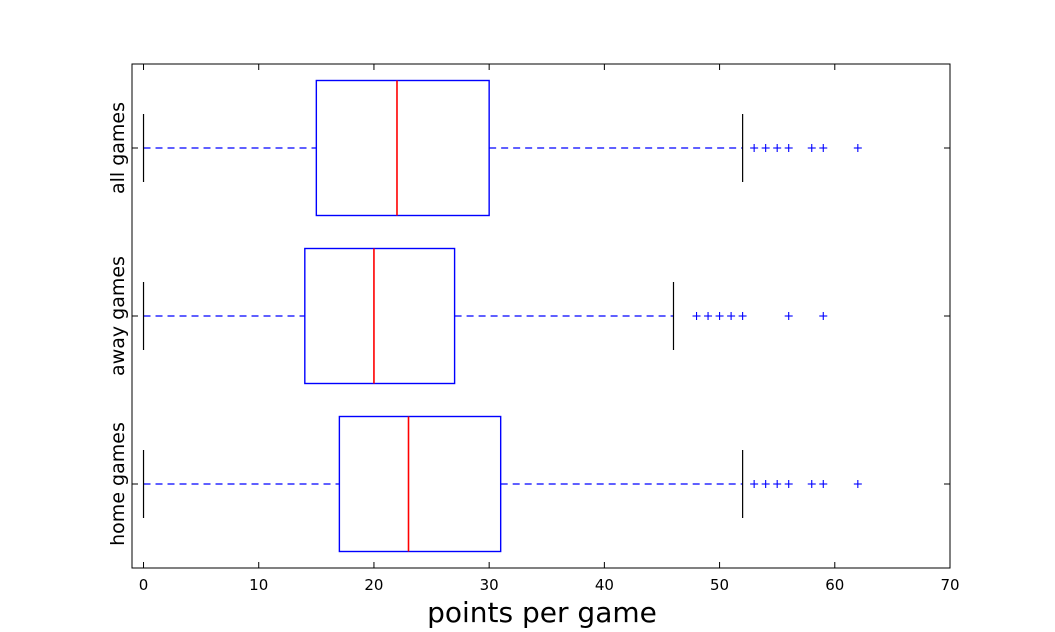 Image resolution: width=1055 pixels, height=632 pixels. Describe the element at coordinates (118, 148) in the screenshot. I see `y-tick-label: all games` at that location.